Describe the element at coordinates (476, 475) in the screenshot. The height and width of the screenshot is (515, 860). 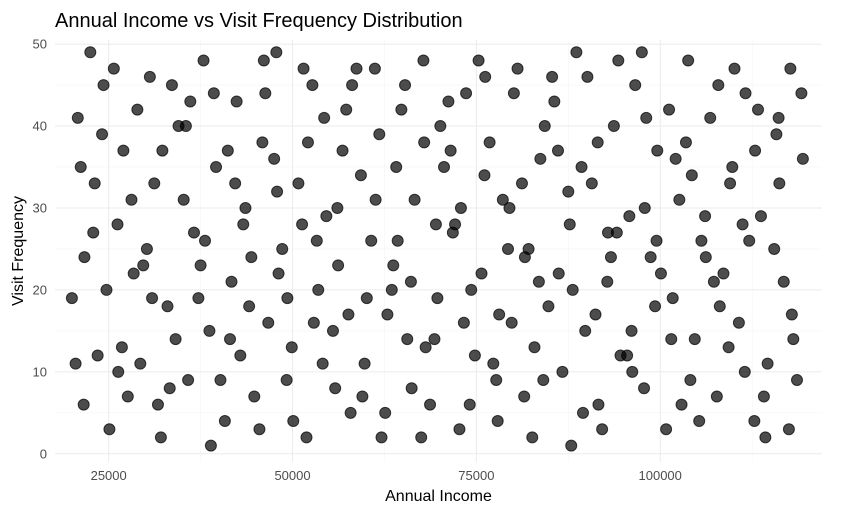
I see `x-tick-label: 75000` at that location.